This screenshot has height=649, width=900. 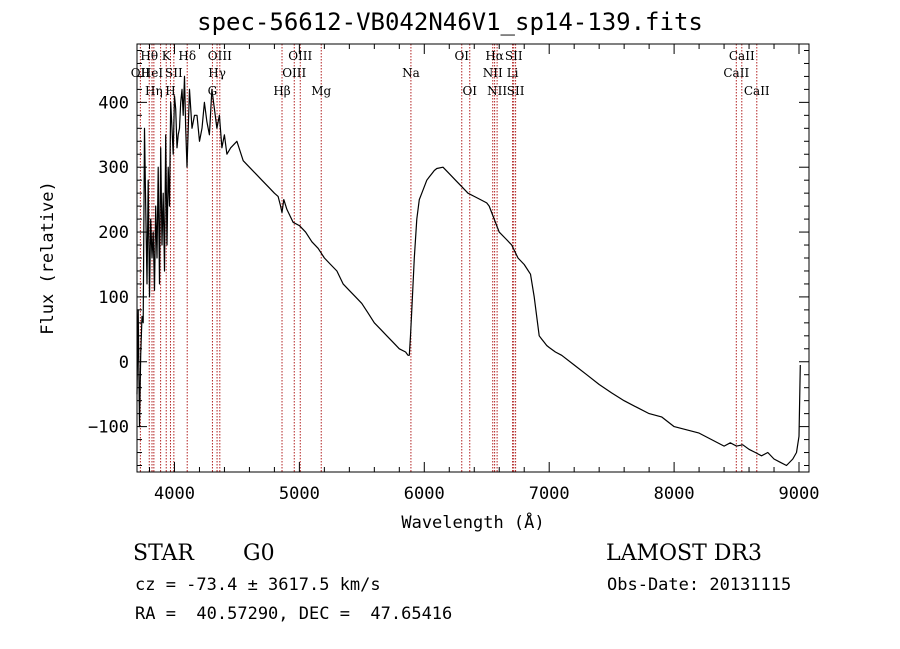 I want to click on redshift-info: cz = -73.4 ± 3617.5 km/s, so click(x=258, y=585).